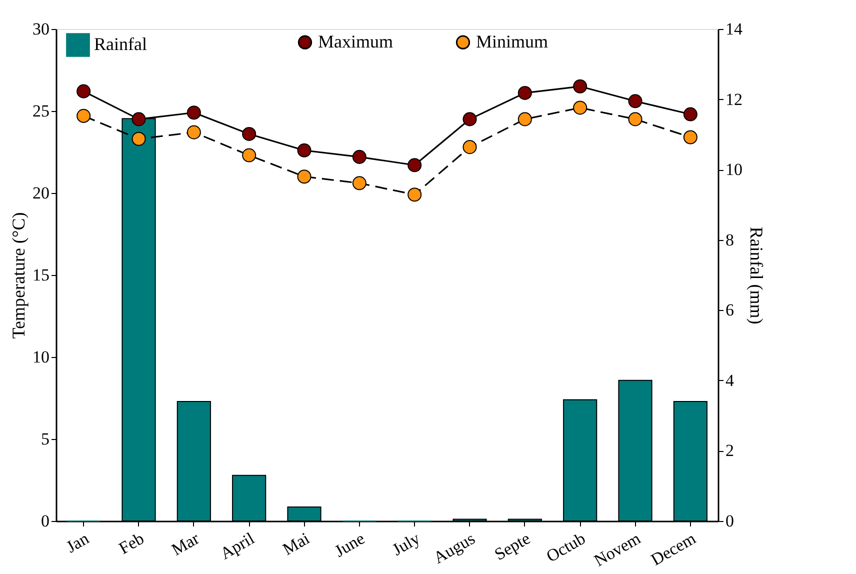  What do you see at coordinates (45, 439) in the screenshot?
I see `y-tick-label: 5` at bounding box center [45, 439].